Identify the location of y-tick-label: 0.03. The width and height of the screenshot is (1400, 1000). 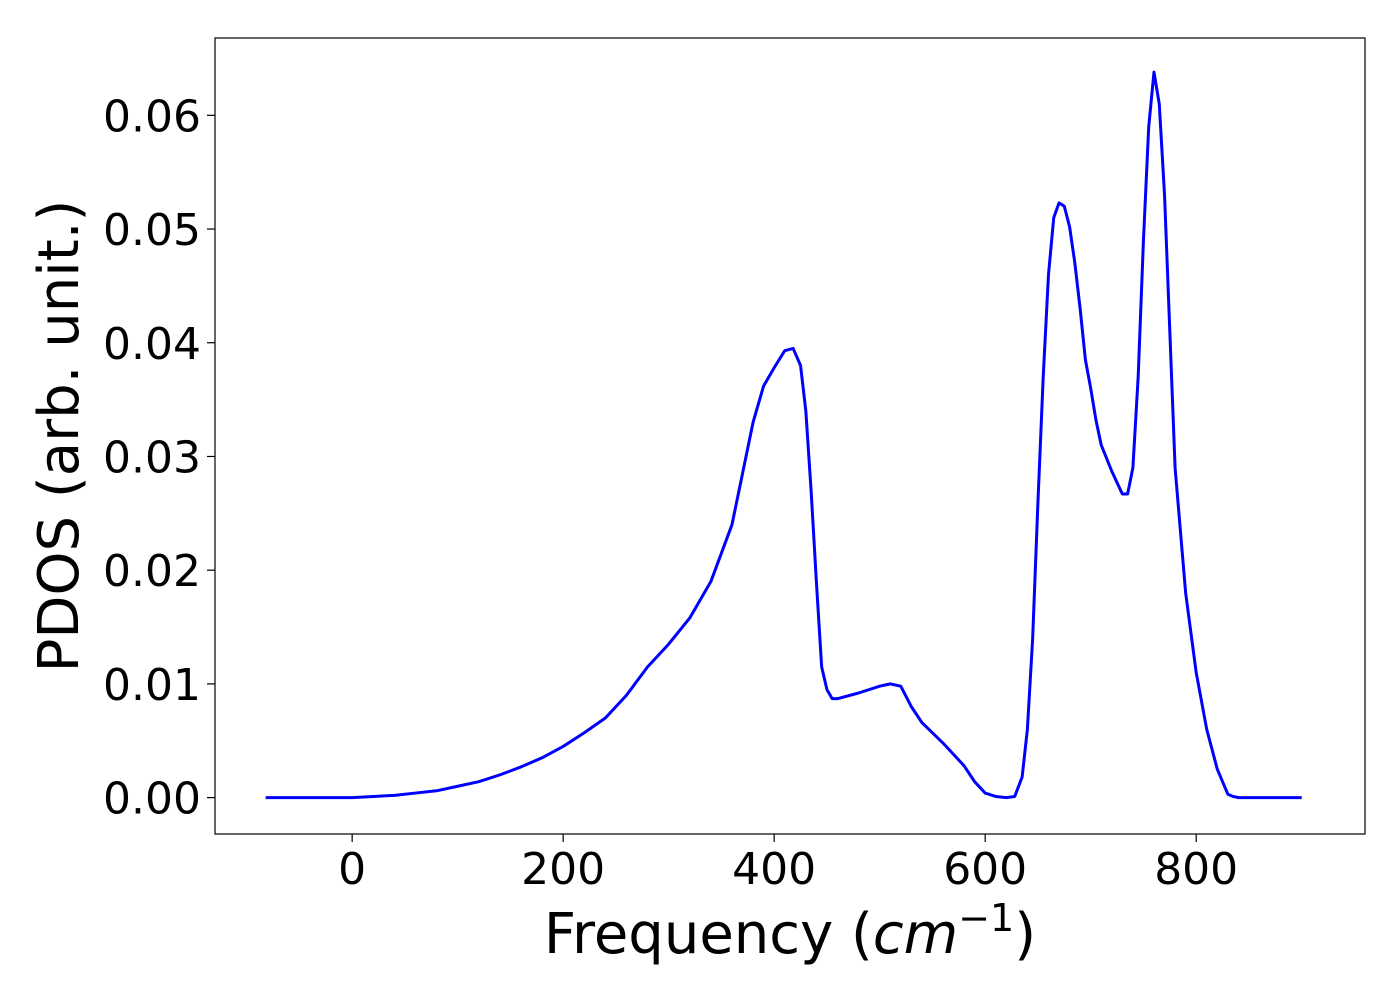
(152, 457).